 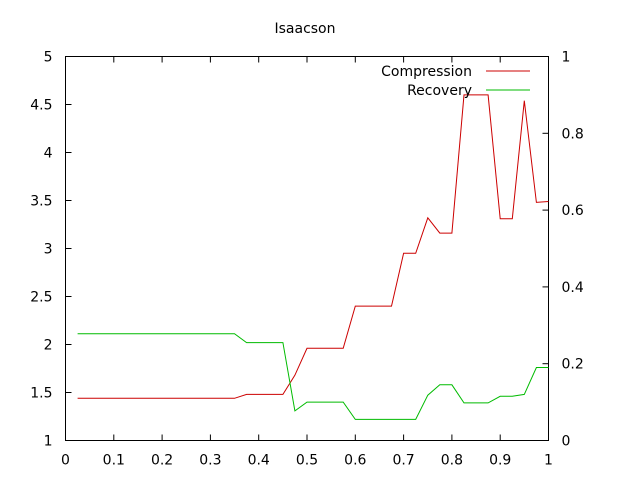 I want to click on y2-tick-label: 0.2, so click(x=573, y=365).